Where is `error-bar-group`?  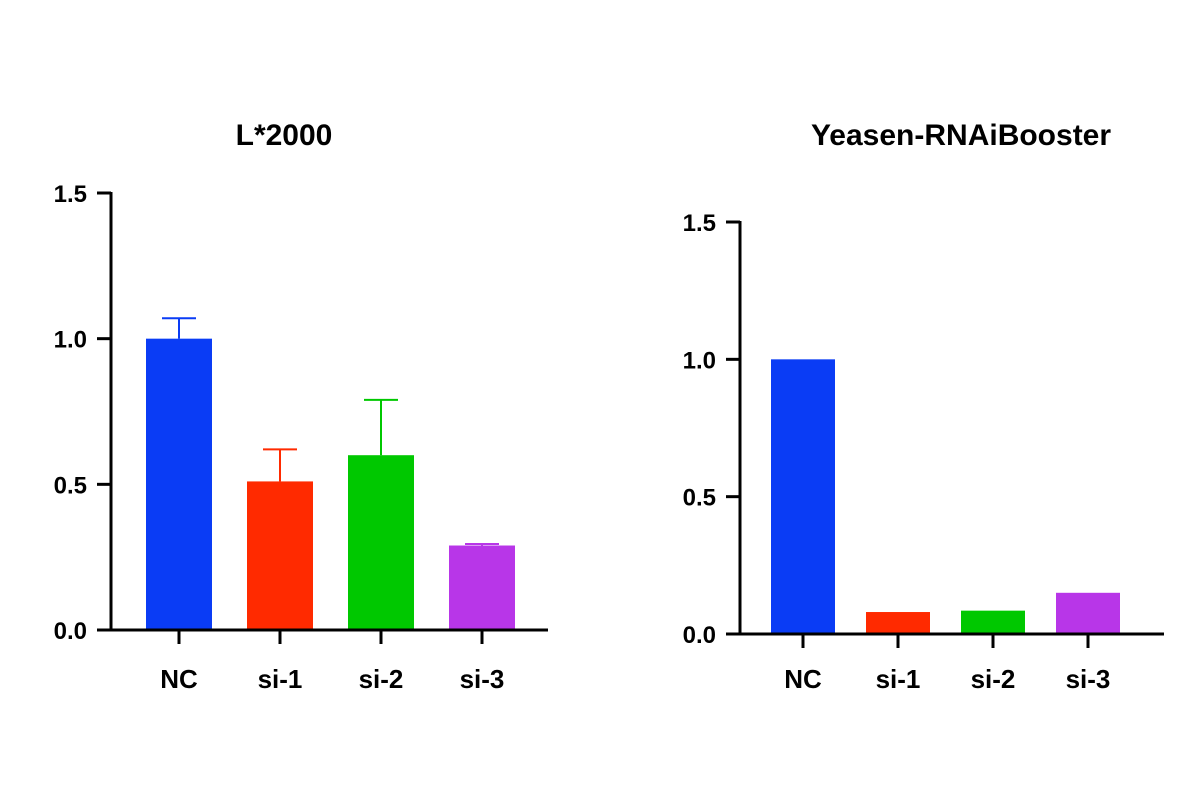 error-bar-group is located at coordinates (330, 431).